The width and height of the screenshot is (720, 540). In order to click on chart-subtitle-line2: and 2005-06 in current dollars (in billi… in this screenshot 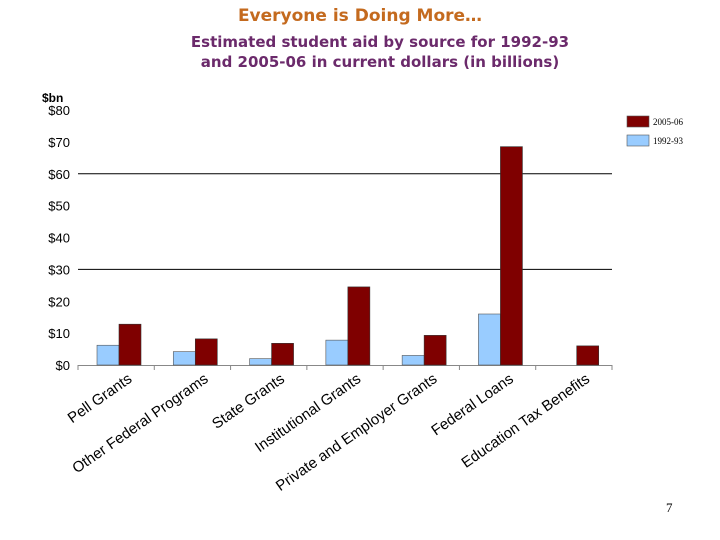, I will do `click(380, 62)`.